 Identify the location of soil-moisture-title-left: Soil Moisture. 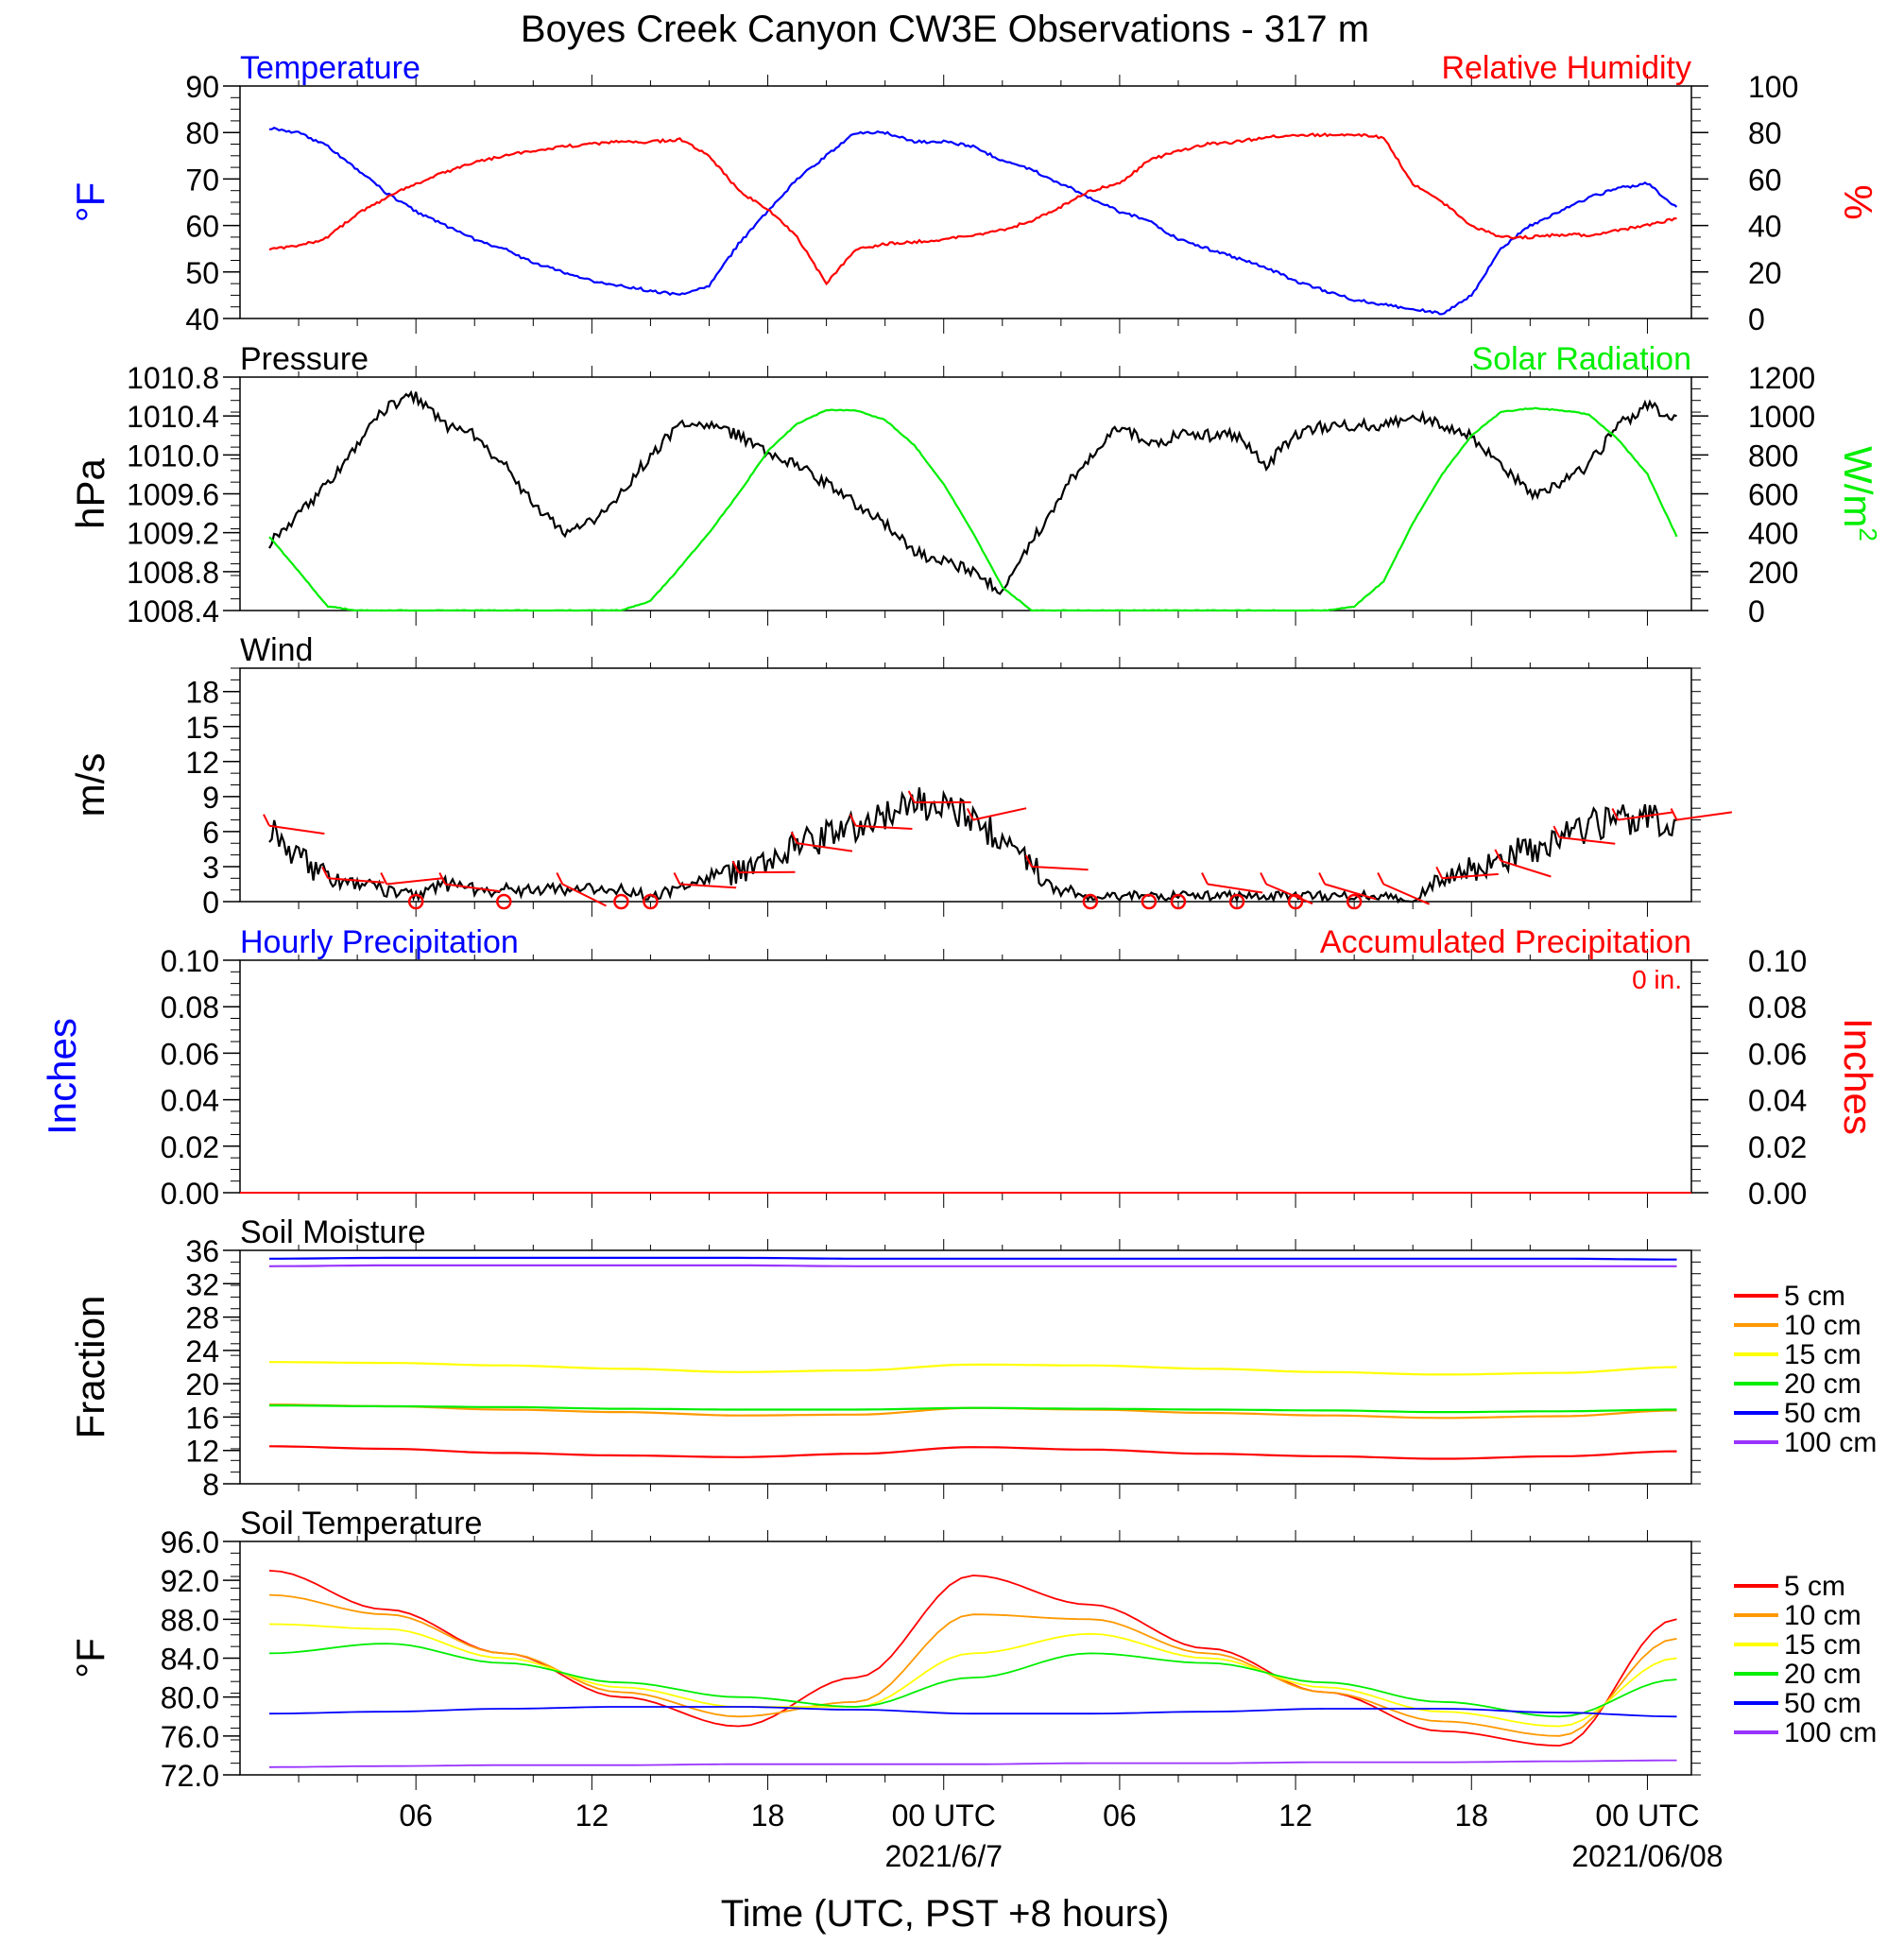
(333, 1232).